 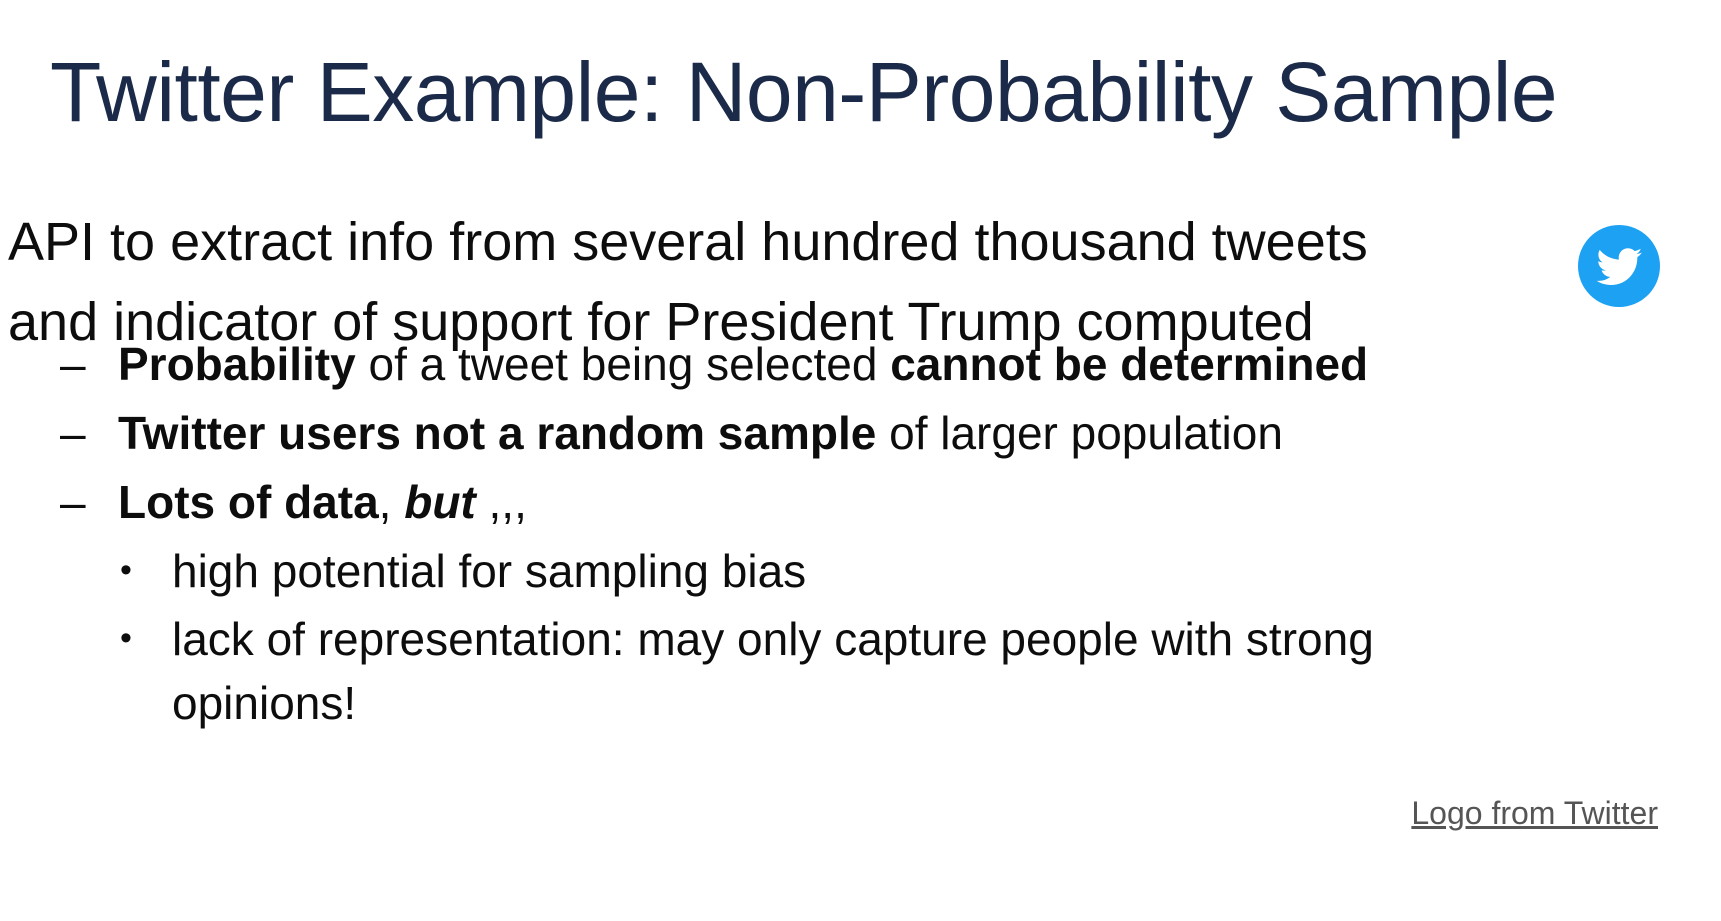 I want to click on point-lots-of-data: – Lots of data, but ,,,, so click(x=293, y=502).